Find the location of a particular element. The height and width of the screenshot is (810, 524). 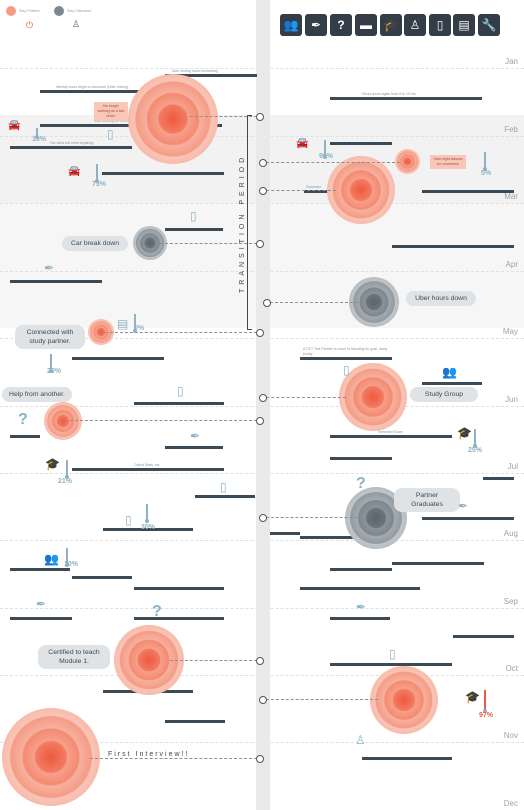

pct-group-aug: 10% is located at coordinates (71, 564).